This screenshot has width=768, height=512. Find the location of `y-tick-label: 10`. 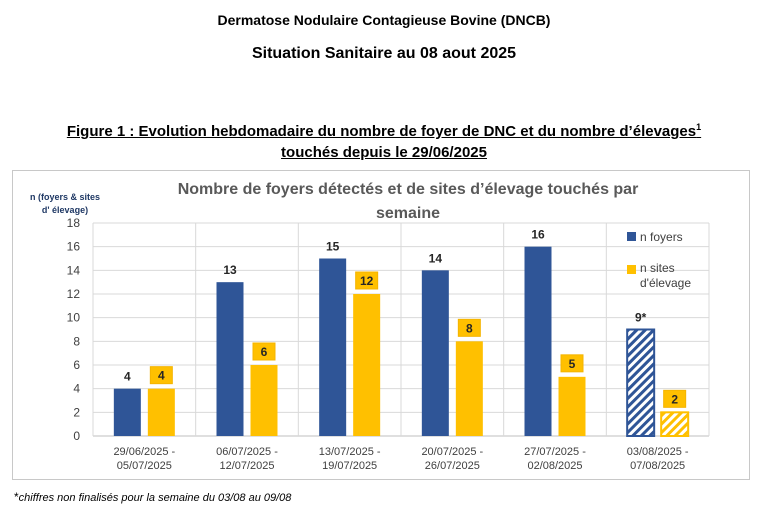

y-tick-label: 10 is located at coordinates (74, 318).